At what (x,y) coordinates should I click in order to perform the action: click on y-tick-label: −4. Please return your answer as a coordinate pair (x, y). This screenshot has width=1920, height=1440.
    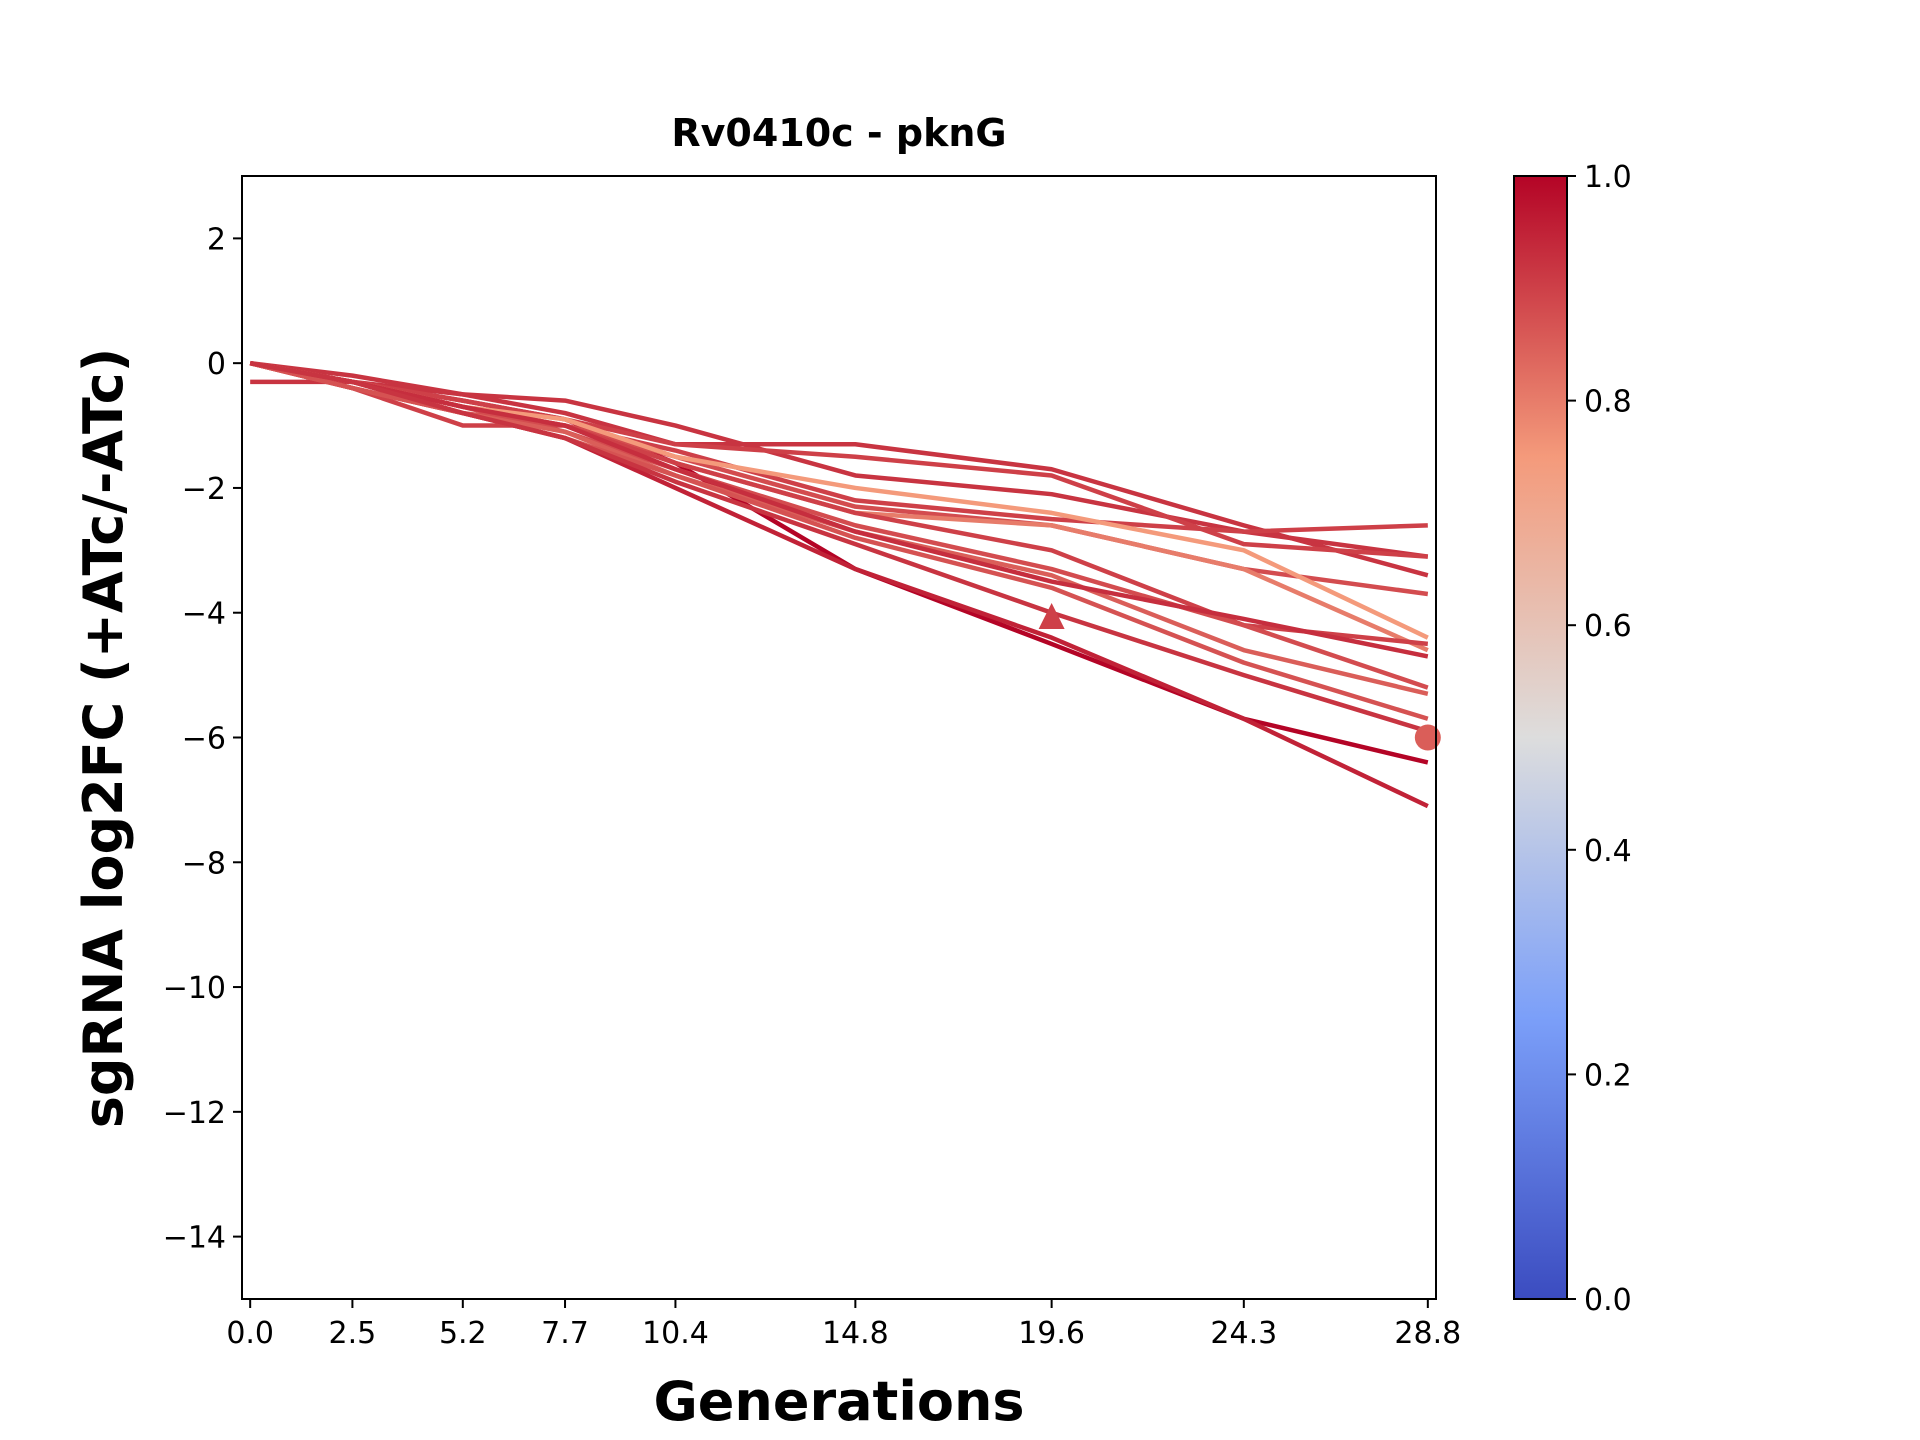
    Looking at the image, I should click on (204, 614).